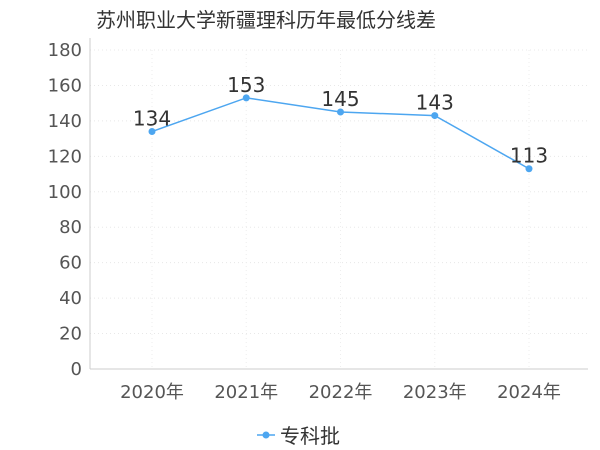  What do you see at coordinates (65, 85) in the screenshot?
I see `y-tick-label: 160` at bounding box center [65, 85].